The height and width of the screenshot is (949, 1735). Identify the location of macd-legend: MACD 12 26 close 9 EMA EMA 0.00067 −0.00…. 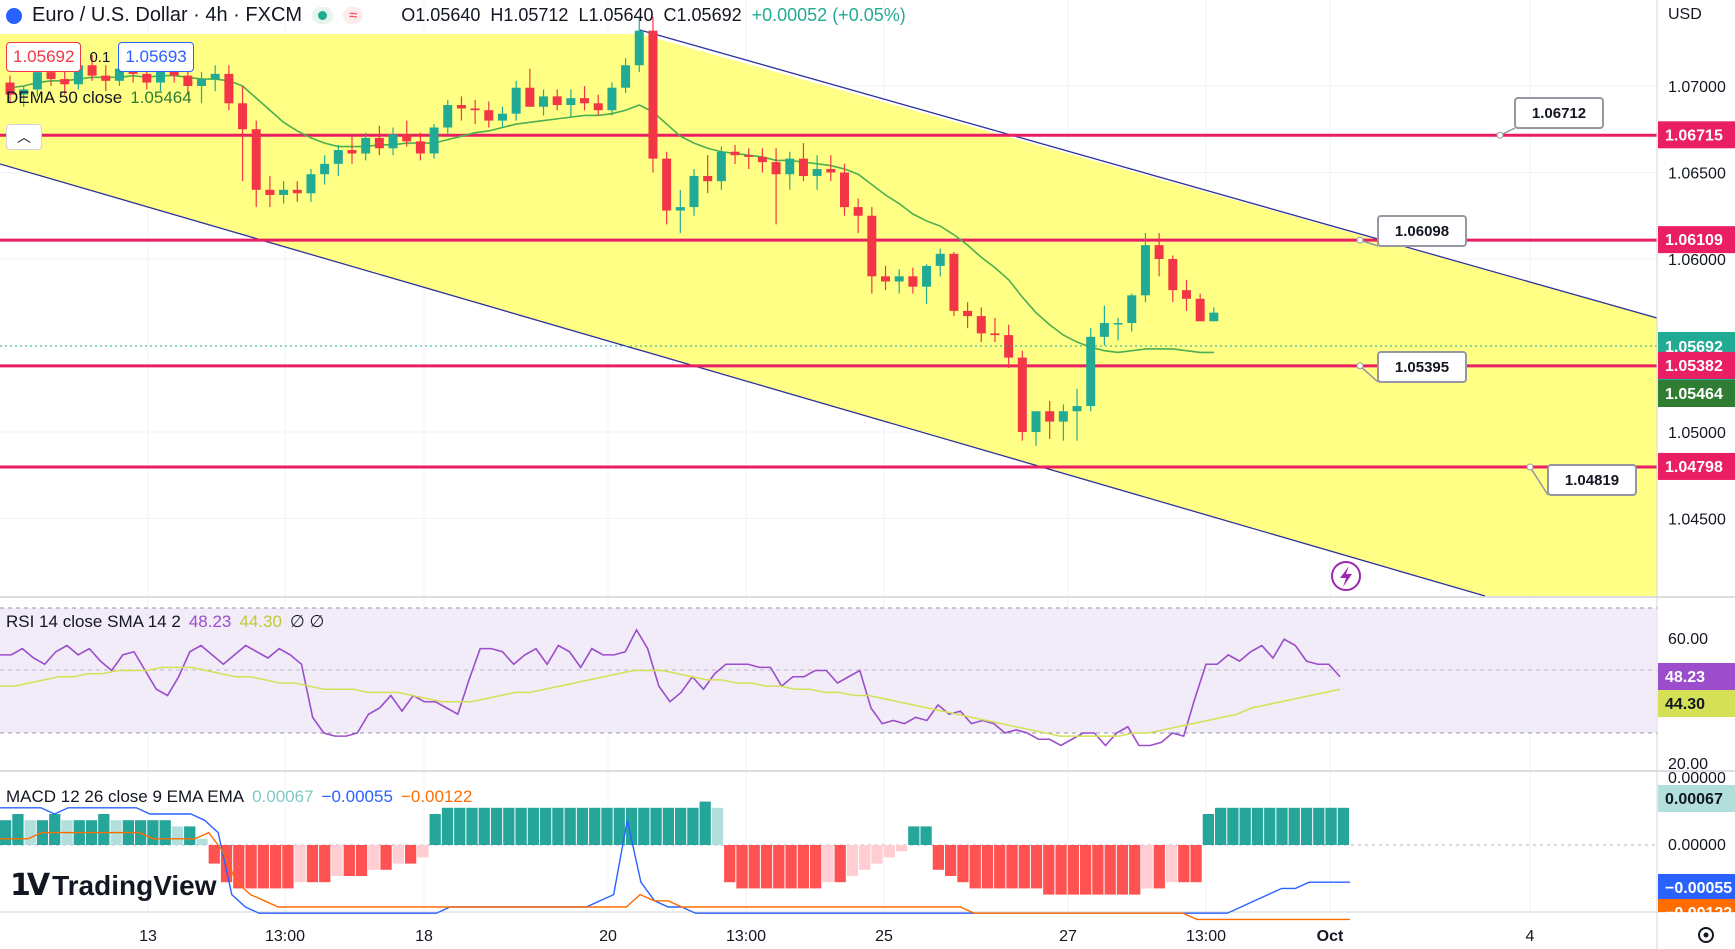
(239, 797).